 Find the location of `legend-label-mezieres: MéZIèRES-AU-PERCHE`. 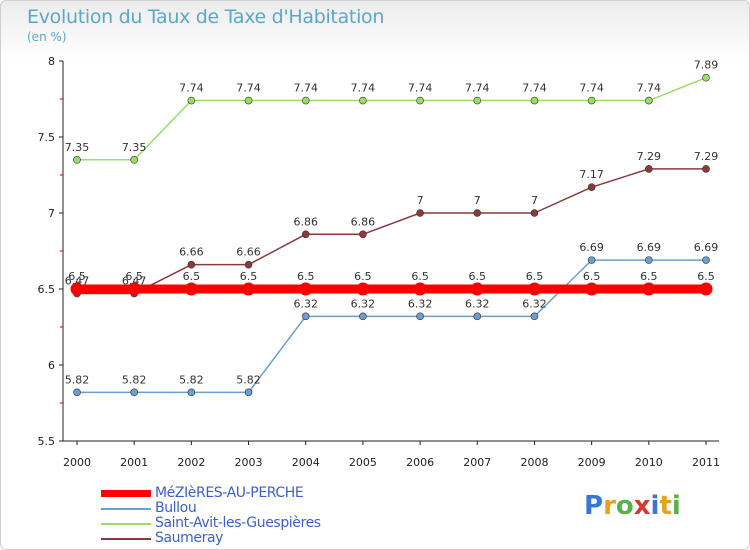

legend-label-mezieres: MéZIèRES-AU-PERCHE is located at coordinates (229, 493).